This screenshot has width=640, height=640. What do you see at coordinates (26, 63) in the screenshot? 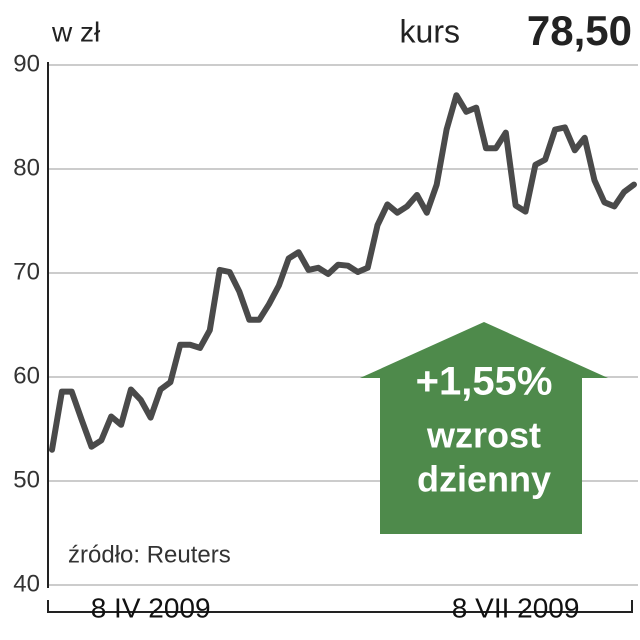
I see `y-tick-label: 90` at bounding box center [26, 63].